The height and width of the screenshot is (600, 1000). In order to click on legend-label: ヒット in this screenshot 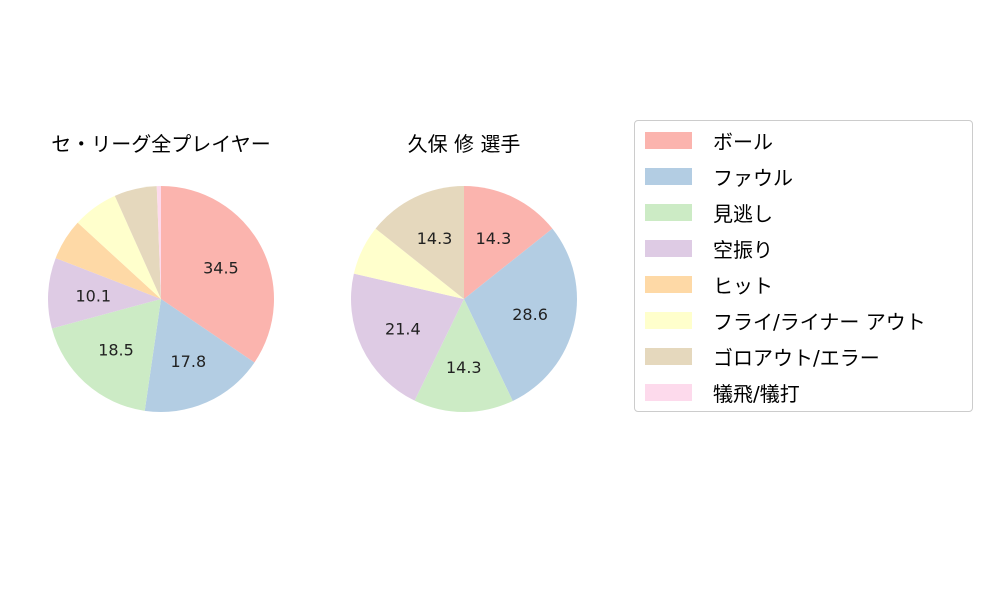, I will do `click(743, 285)`.